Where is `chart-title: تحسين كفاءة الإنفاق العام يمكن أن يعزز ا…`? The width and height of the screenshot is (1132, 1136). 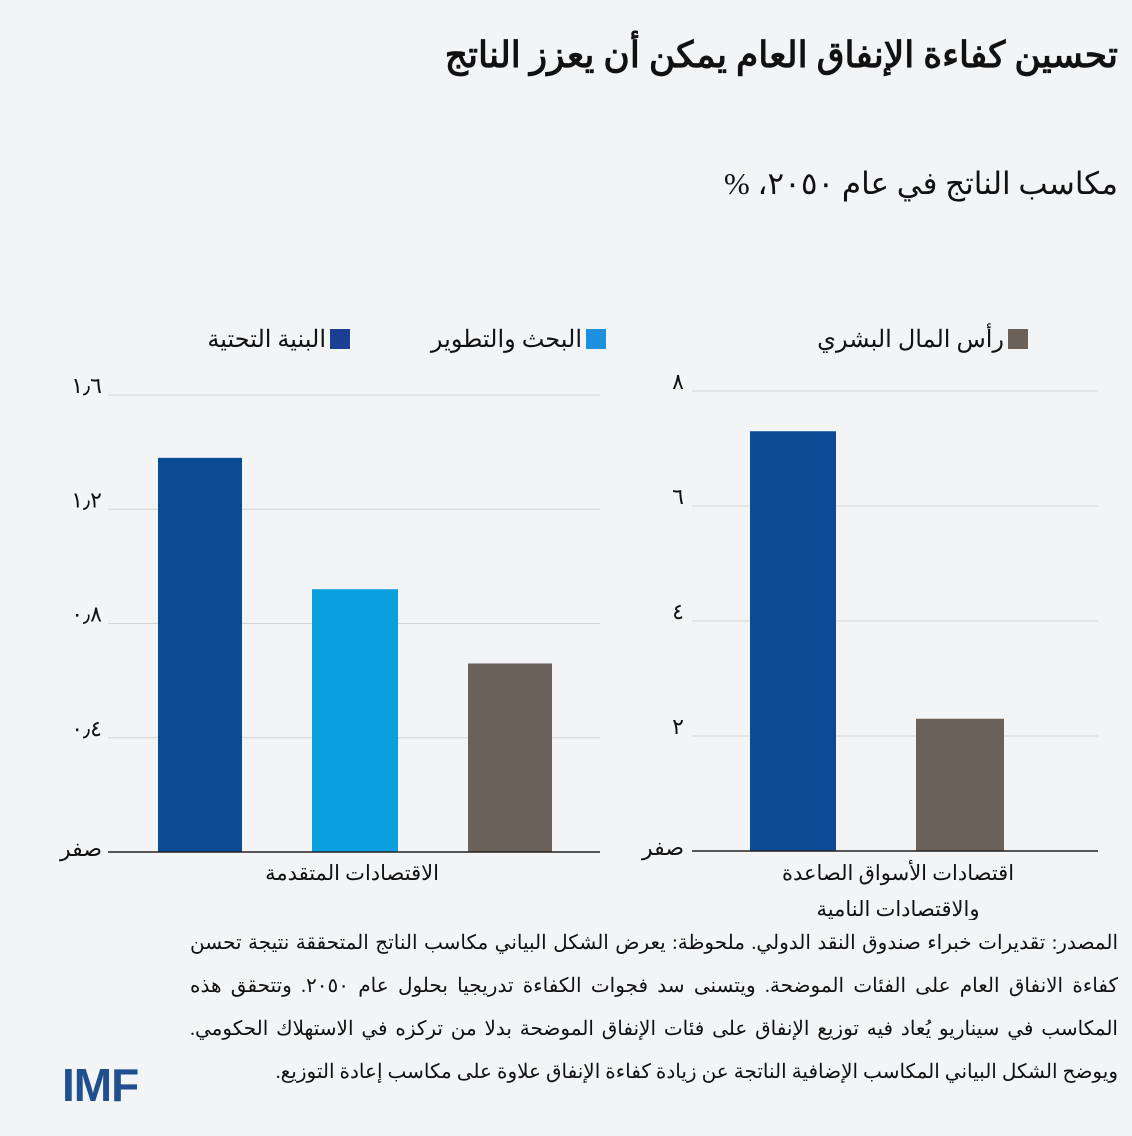
chart-title: تحسين كفاءة الإنفاق العام يمكن أن يعزز ا… is located at coordinates (781, 55).